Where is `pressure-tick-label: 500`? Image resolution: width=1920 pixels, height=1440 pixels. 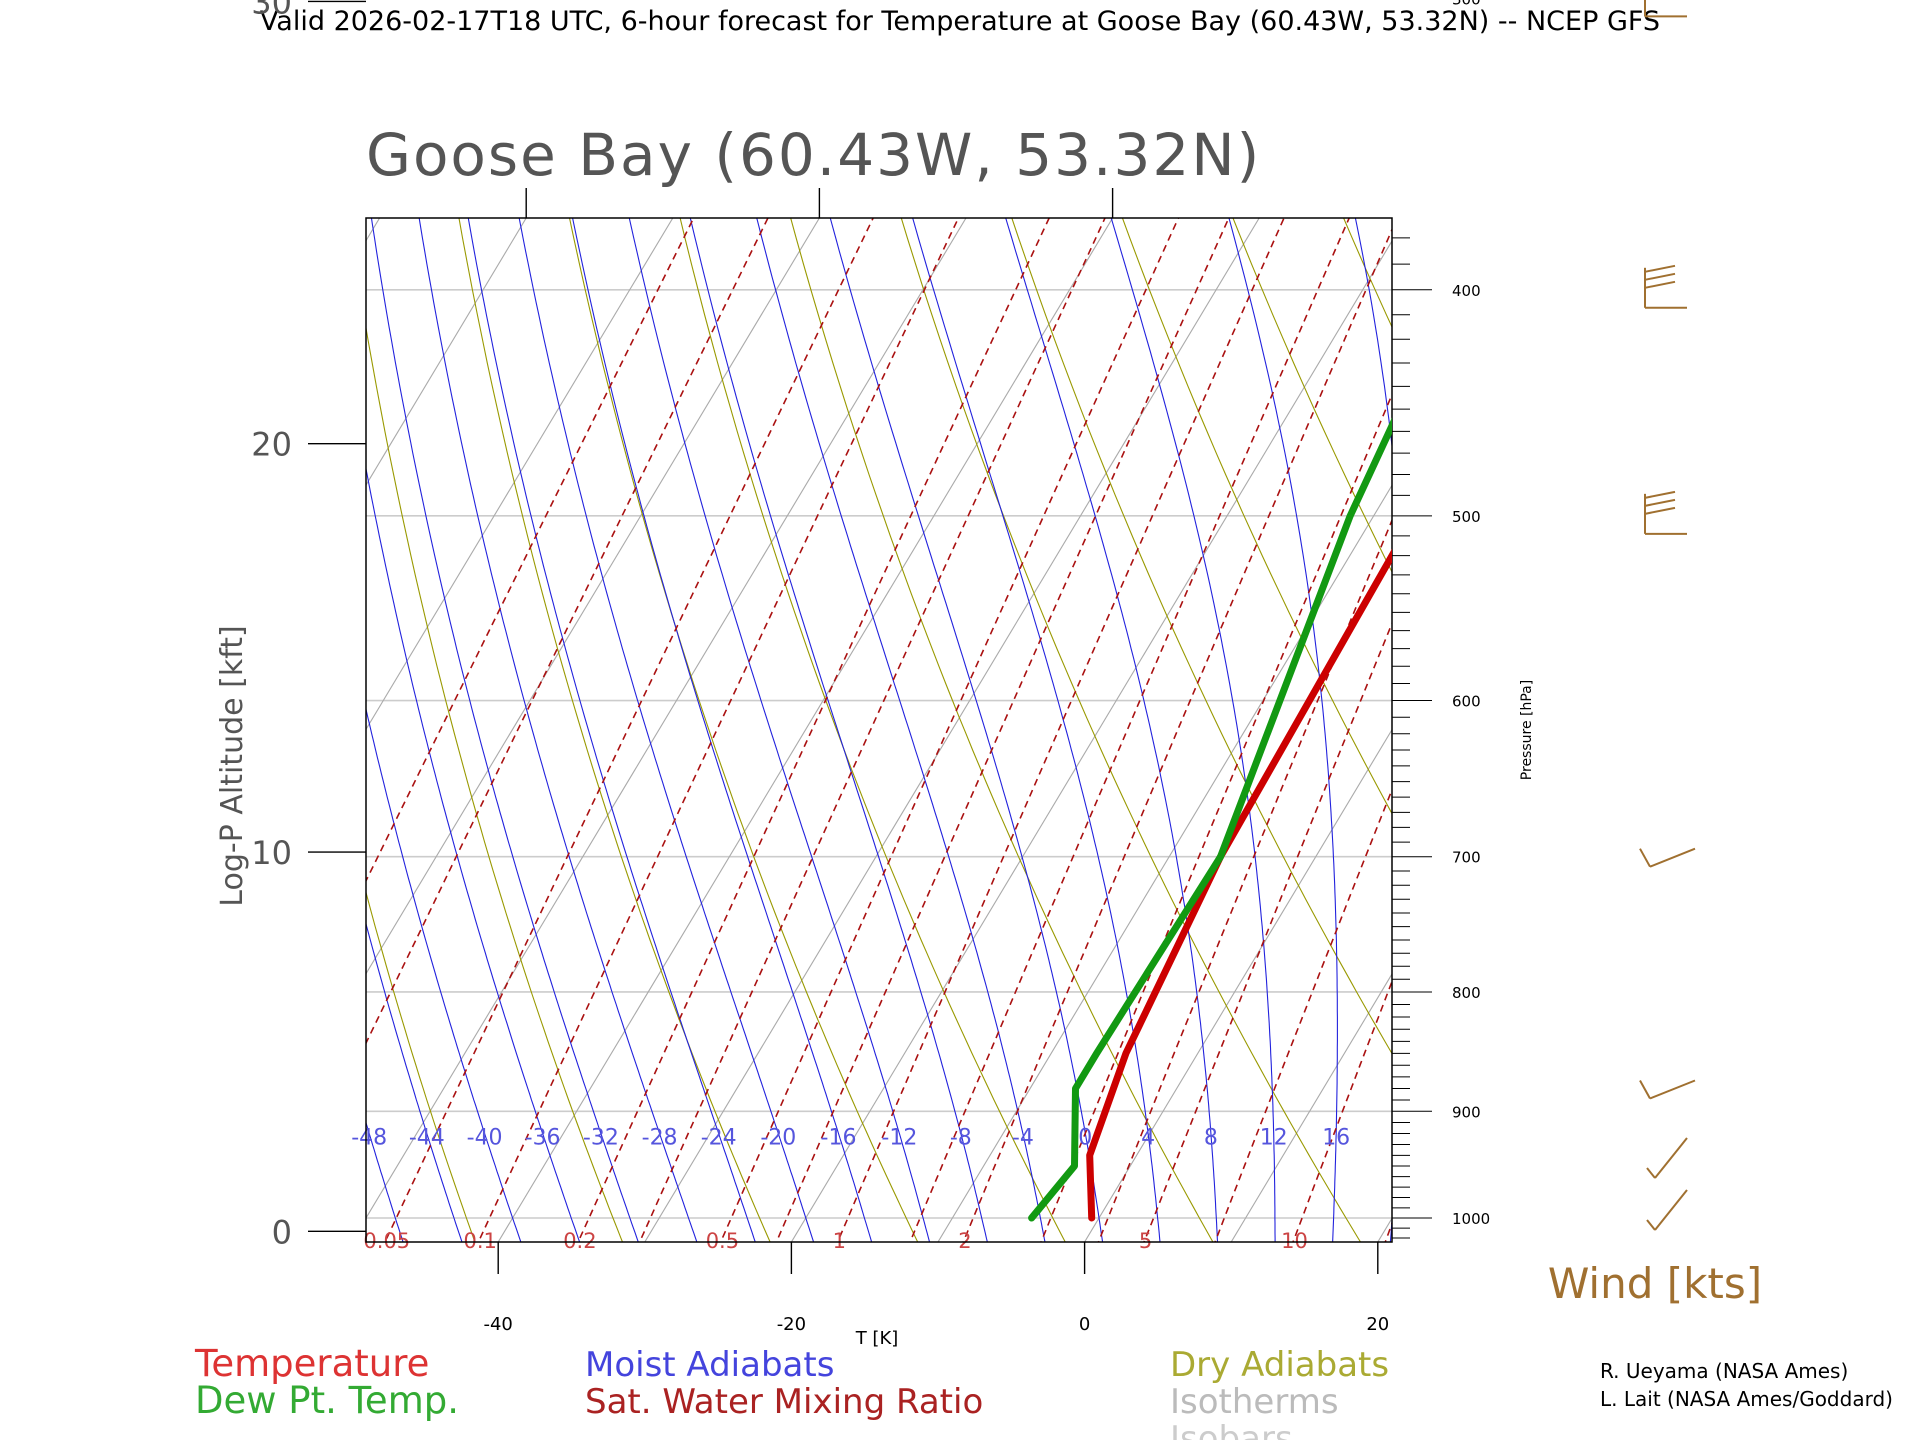 pressure-tick-label: 500 is located at coordinates (1466, 517).